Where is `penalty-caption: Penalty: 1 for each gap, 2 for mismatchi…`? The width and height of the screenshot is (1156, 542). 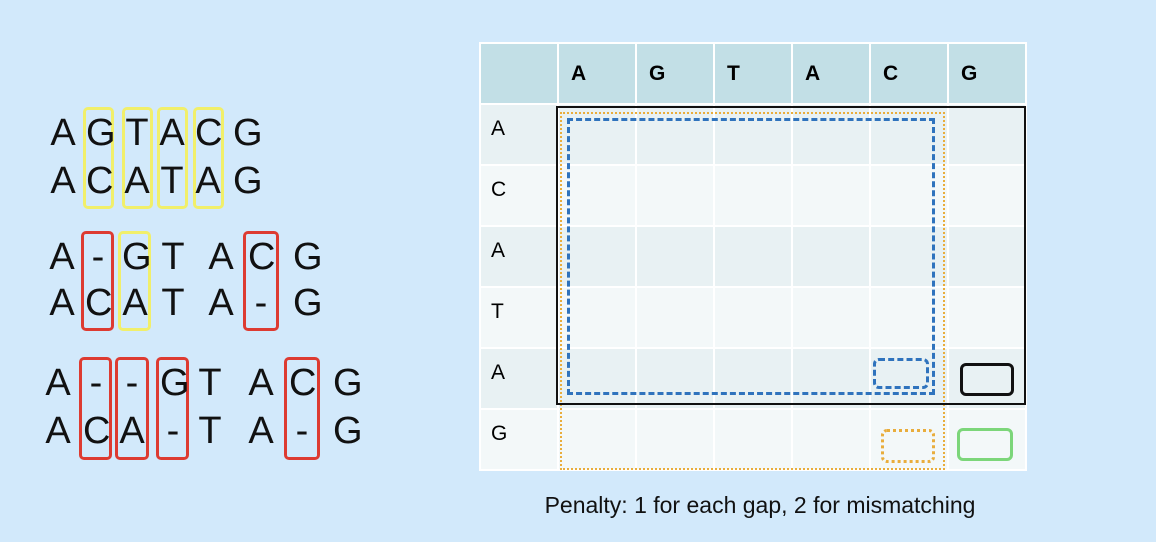
penalty-caption: Penalty: 1 for each gap, 2 for mismatchi… is located at coordinates (760, 505).